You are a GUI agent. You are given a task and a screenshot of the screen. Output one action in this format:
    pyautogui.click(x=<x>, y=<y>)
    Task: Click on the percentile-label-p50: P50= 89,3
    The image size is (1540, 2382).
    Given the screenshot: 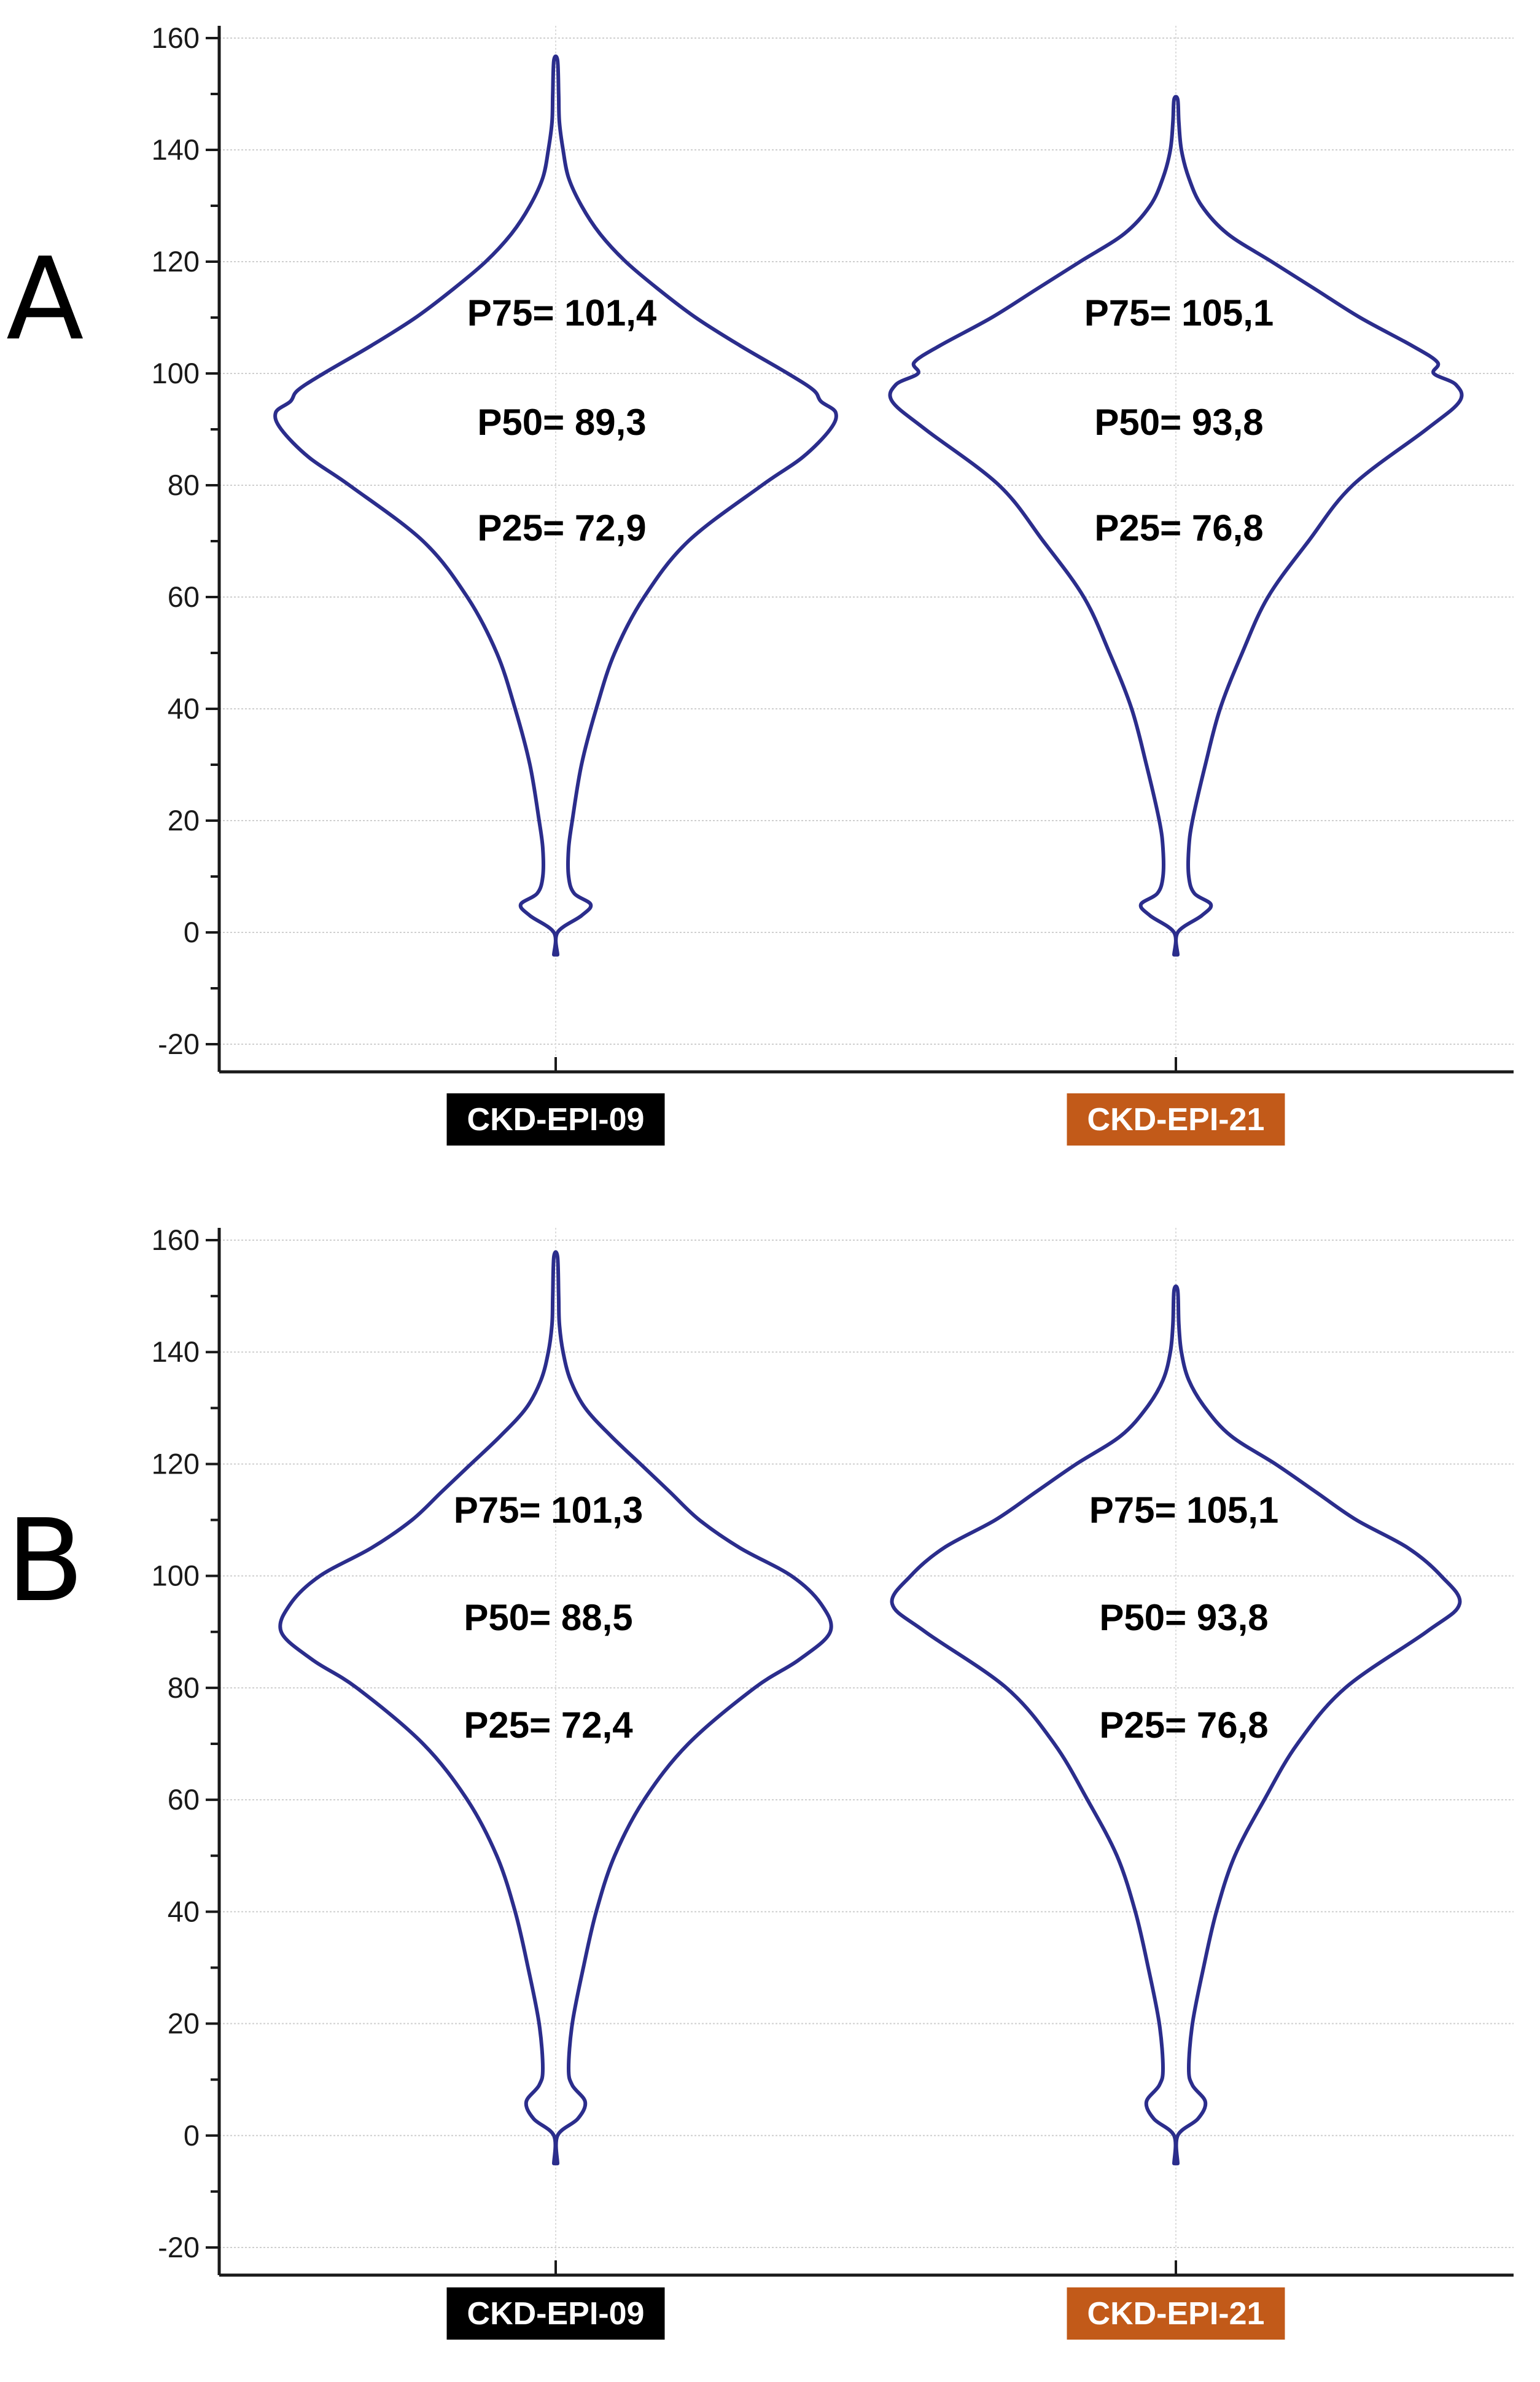 What is the action you would take?
    pyautogui.click(x=561, y=422)
    